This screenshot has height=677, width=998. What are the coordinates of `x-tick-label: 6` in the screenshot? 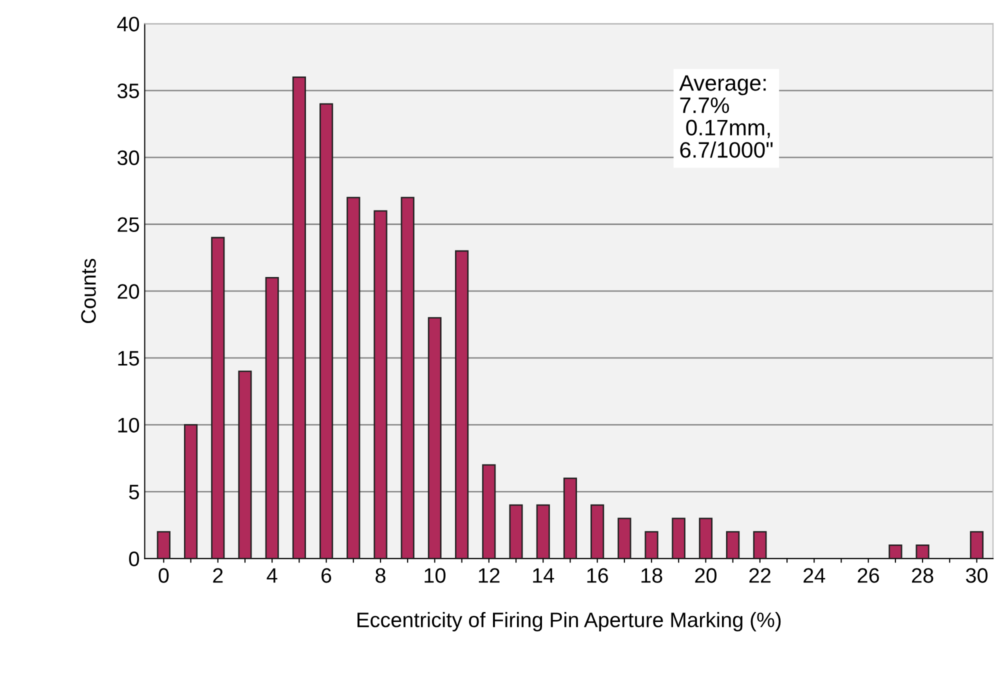 It's located at (327, 575).